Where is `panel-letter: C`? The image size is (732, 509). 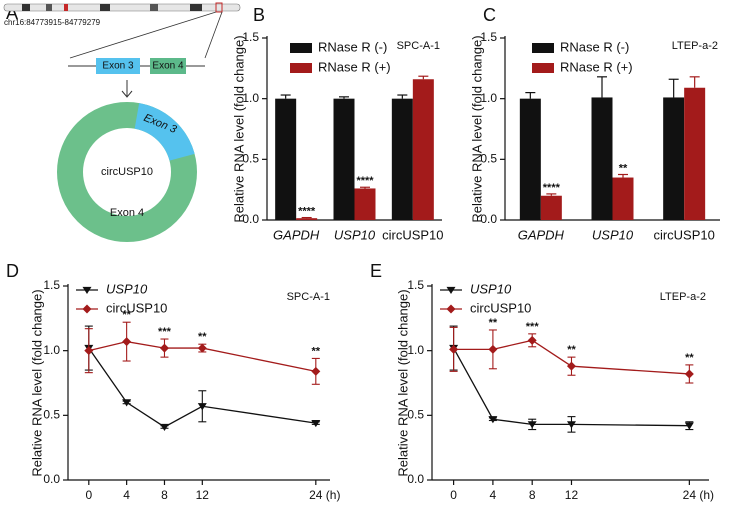
panel-letter: C is located at coordinates (489, 15).